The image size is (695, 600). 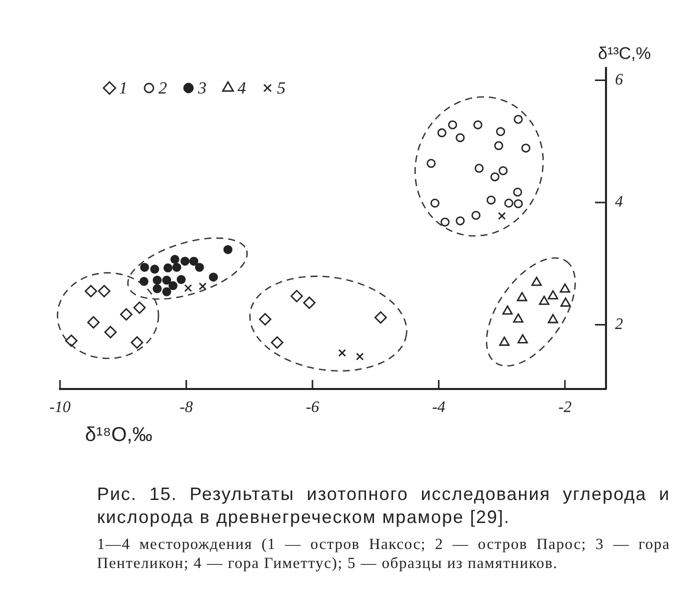 I want to click on x-tick-label: -2, so click(x=565, y=407).